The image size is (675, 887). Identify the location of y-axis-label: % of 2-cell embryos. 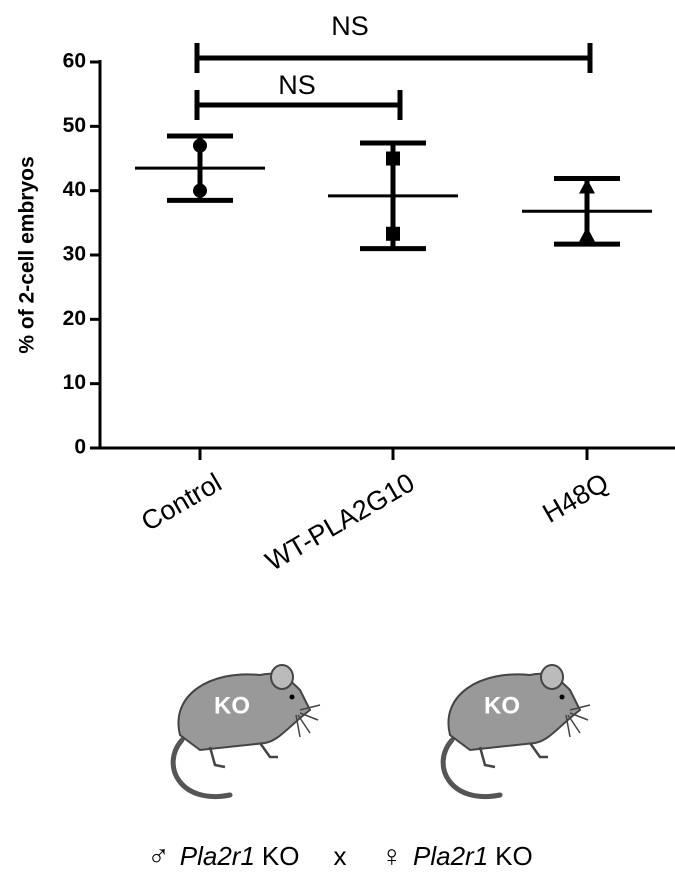
(27, 254).